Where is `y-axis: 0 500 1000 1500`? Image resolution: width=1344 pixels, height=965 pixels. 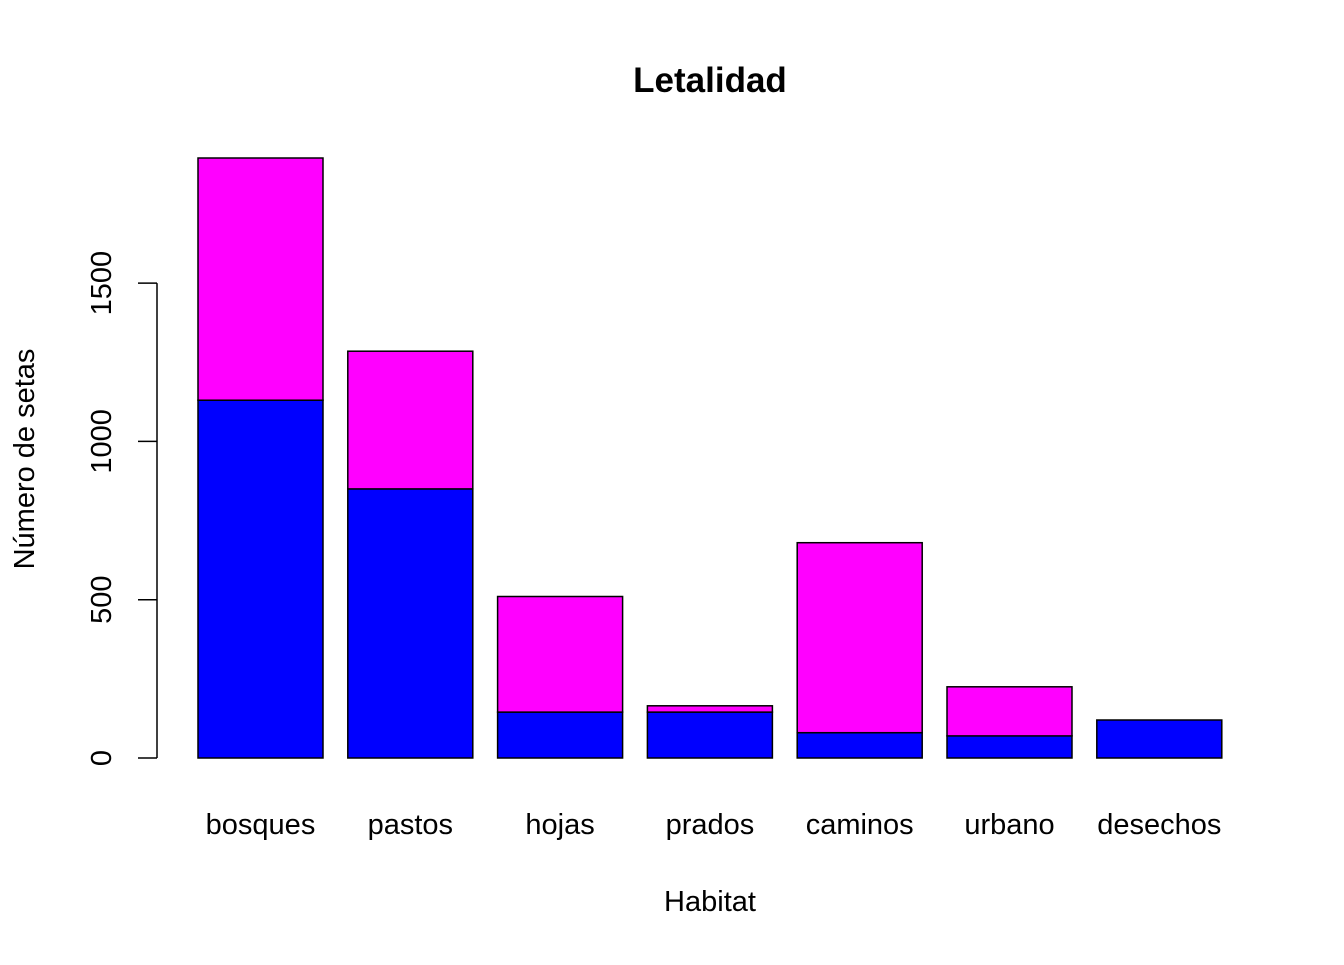
y-axis: 0 500 1000 1500 is located at coordinates (122, 508).